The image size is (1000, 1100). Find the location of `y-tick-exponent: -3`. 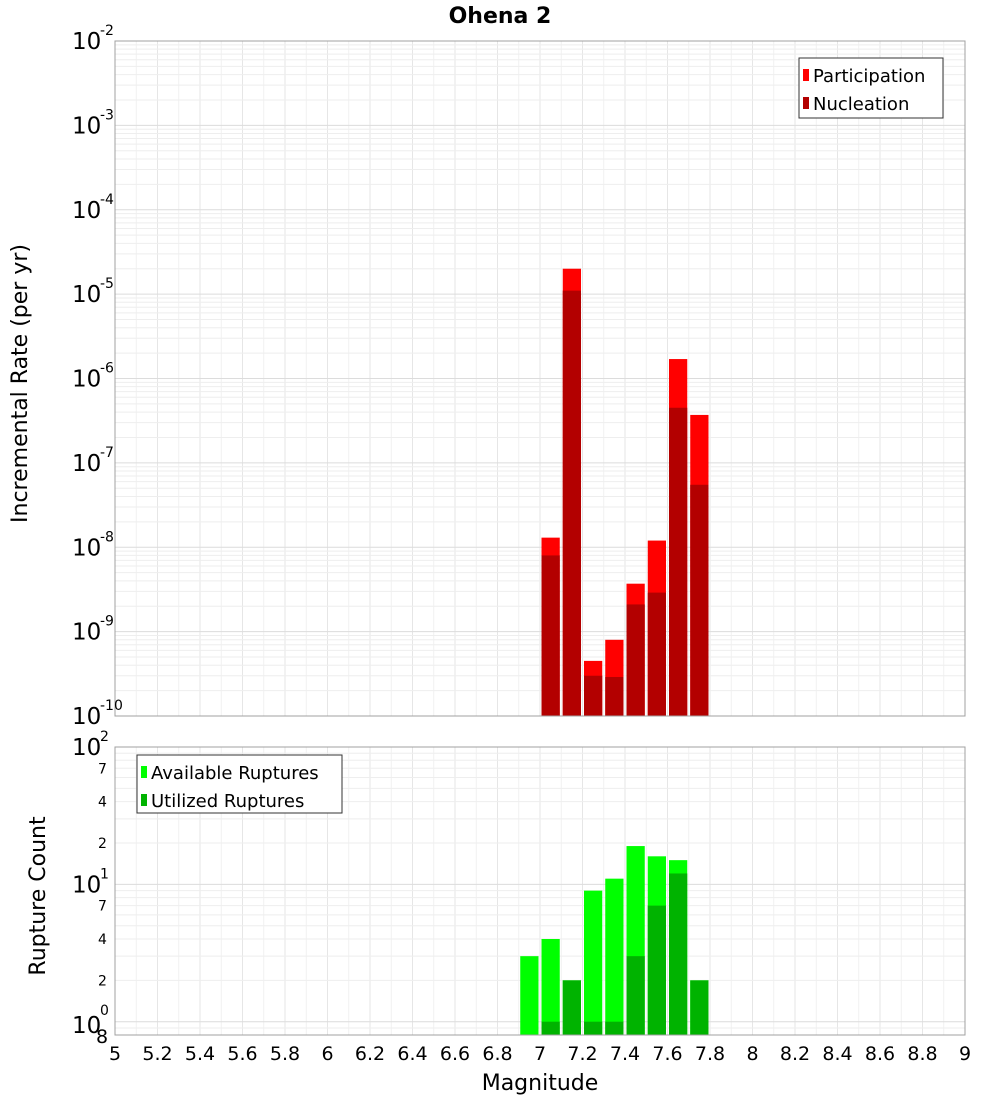

y-tick-exponent: -3 is located at coordinates (107, 115).